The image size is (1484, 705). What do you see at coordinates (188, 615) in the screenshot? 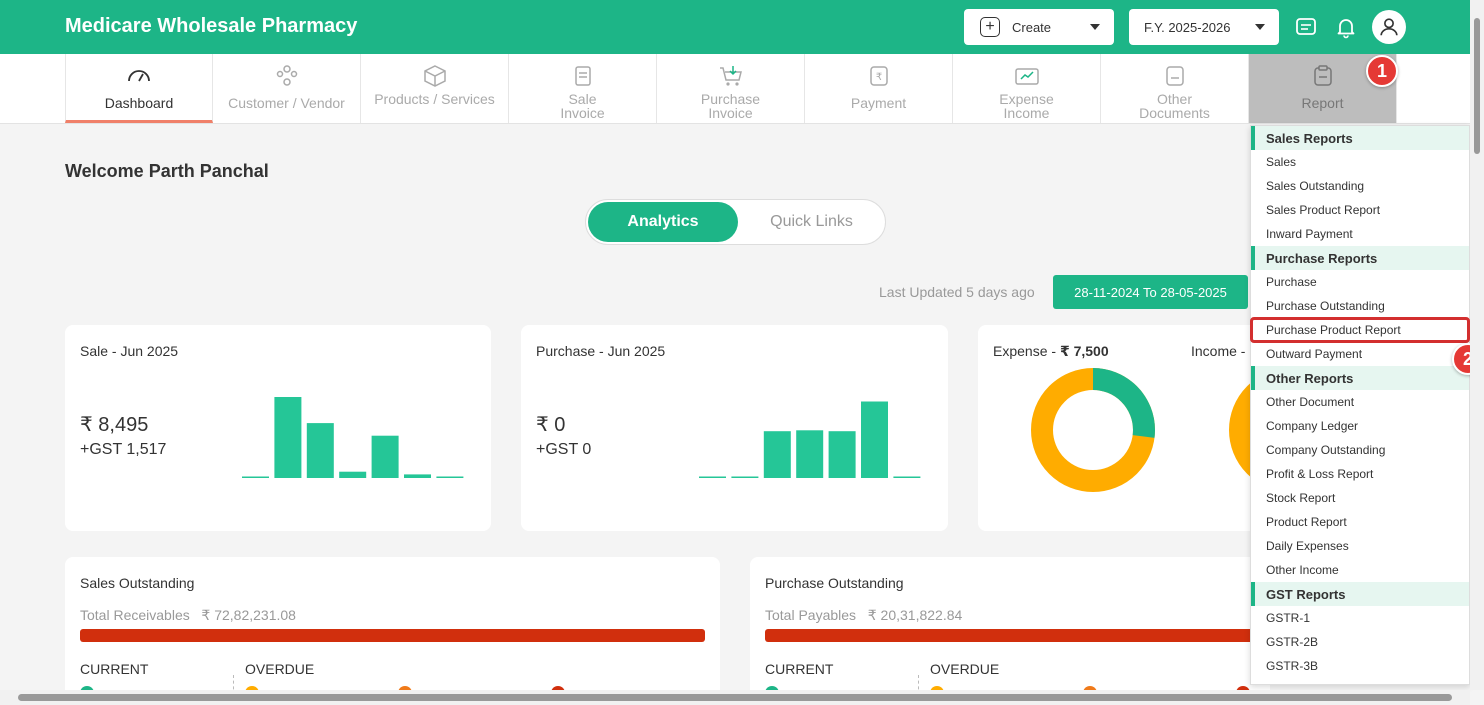
I see `total-receivables-label: Total Receivables ₹ 72,82,231.08` at bounding box center [188, 615].